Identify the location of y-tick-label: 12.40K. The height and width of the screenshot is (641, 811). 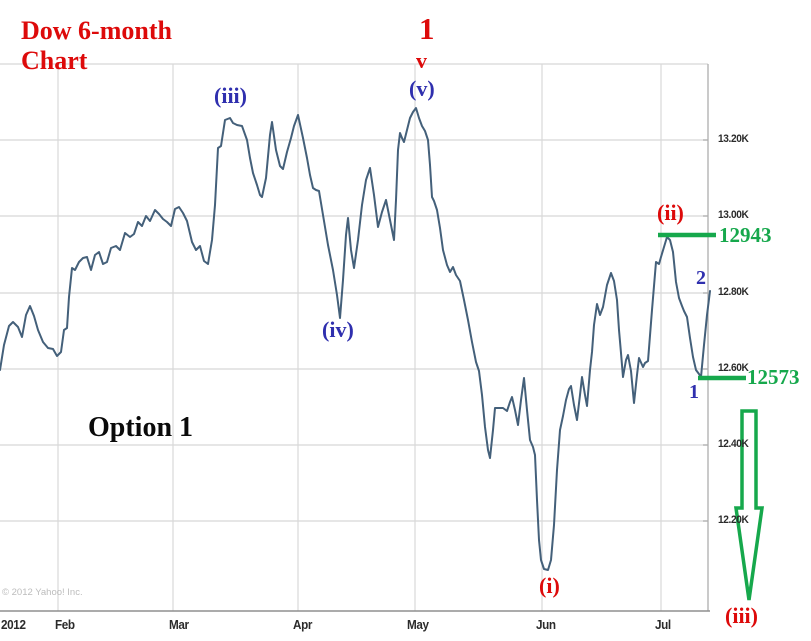
(733, 444).